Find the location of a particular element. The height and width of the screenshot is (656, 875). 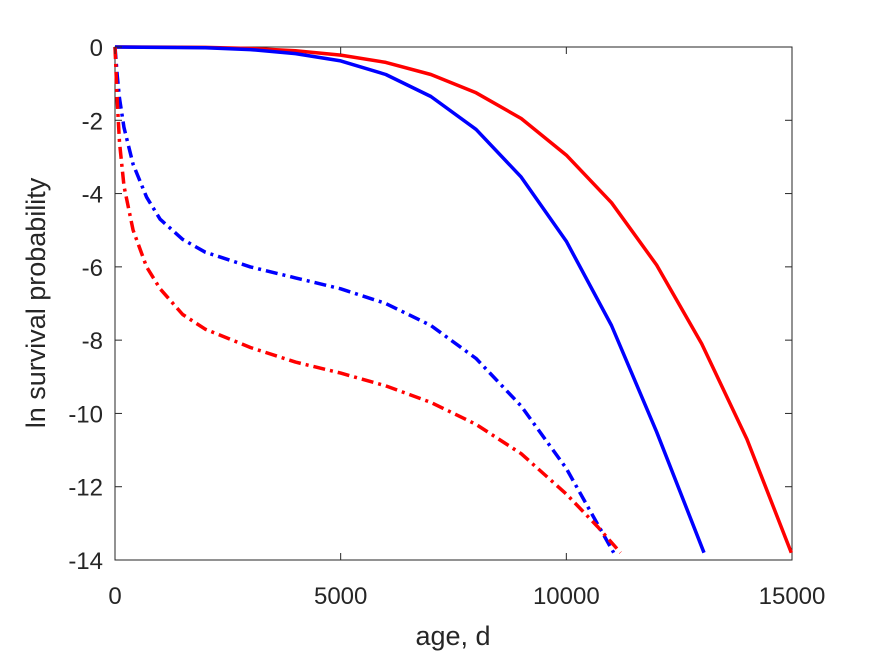

y-tick-label: -8 is located at coordinates (92, 341).